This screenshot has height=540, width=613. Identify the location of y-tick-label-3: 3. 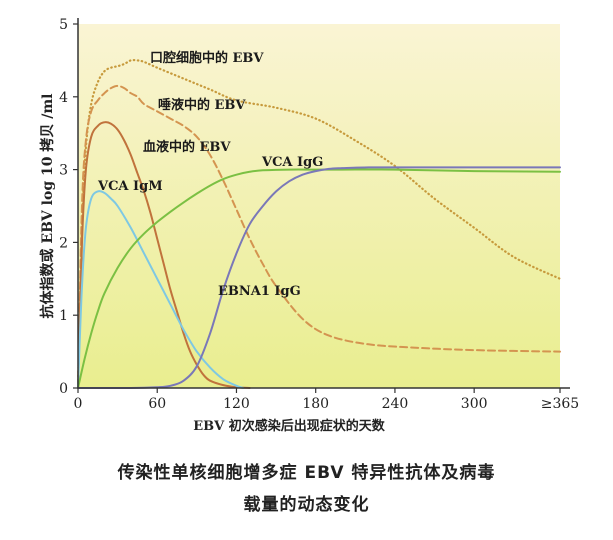
(63, 171).